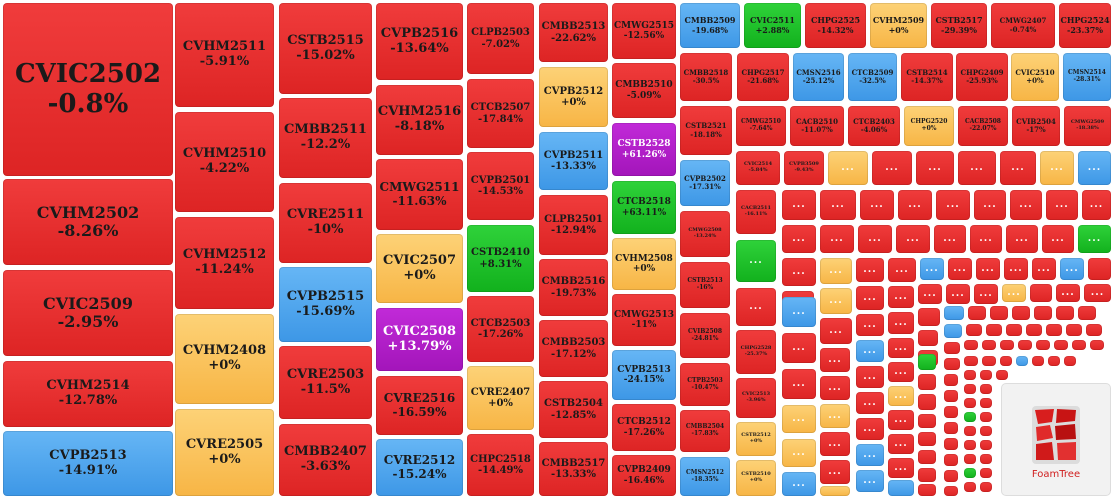 The width and height of the screenshot is (1114, 499). I want to click on treemap-tile: CVHM2512 -11.24%, so click(224, 263).